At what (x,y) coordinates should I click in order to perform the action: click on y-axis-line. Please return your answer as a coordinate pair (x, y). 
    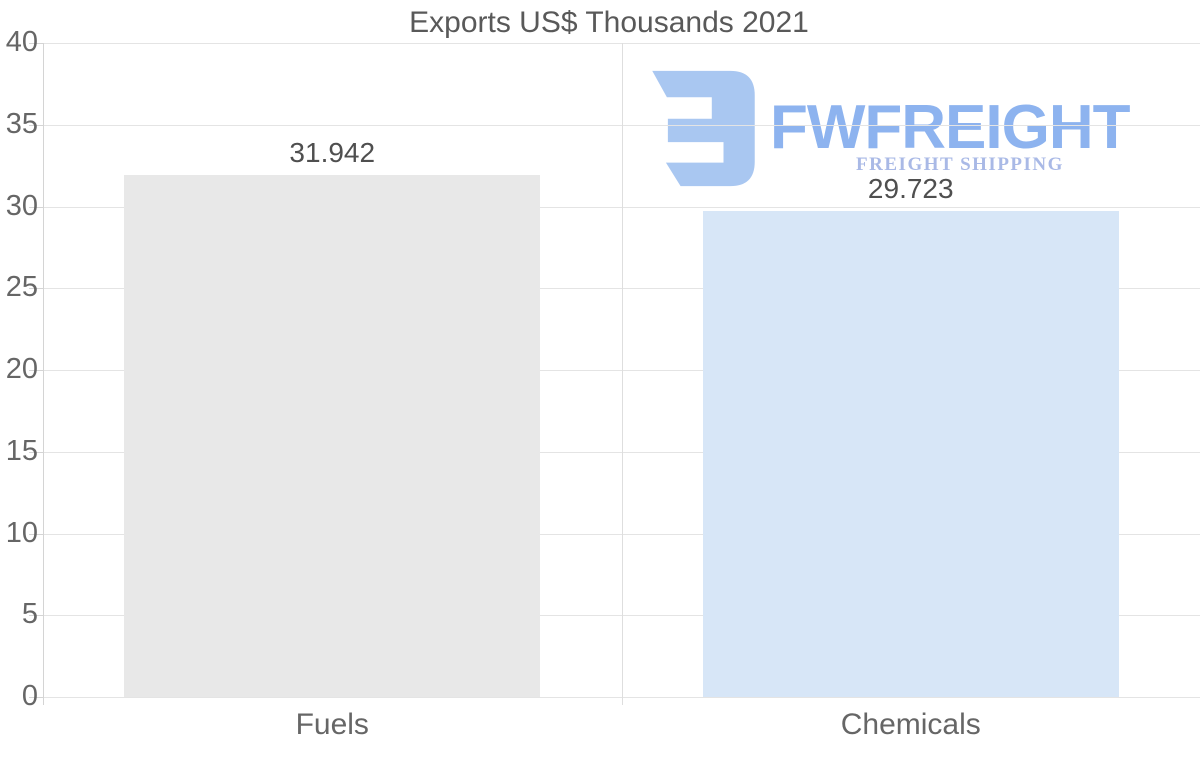
    Looking at the image, I should click on (43, 374).